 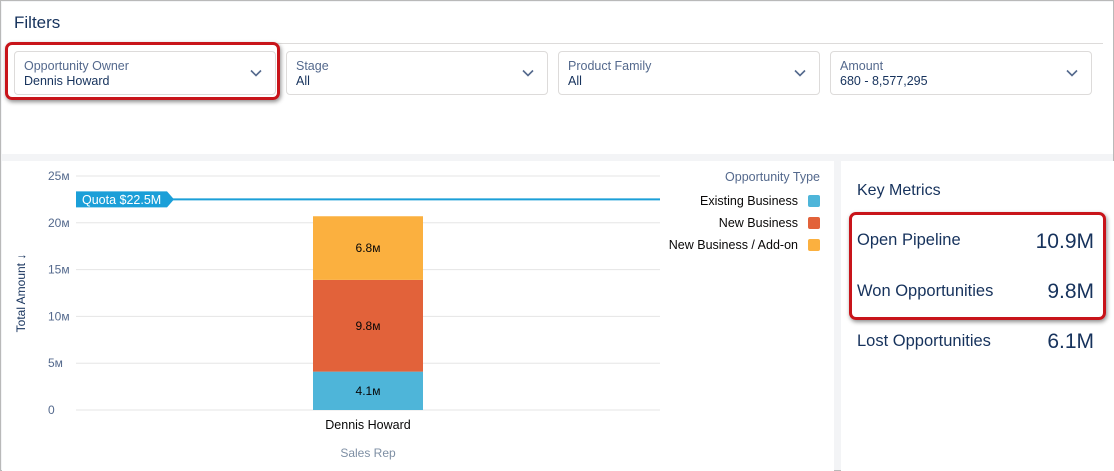 What do you see at coordinates (59, 176) in the screenshot?
I see `y-tick-label: 25м` at bounding box center [59, 176].